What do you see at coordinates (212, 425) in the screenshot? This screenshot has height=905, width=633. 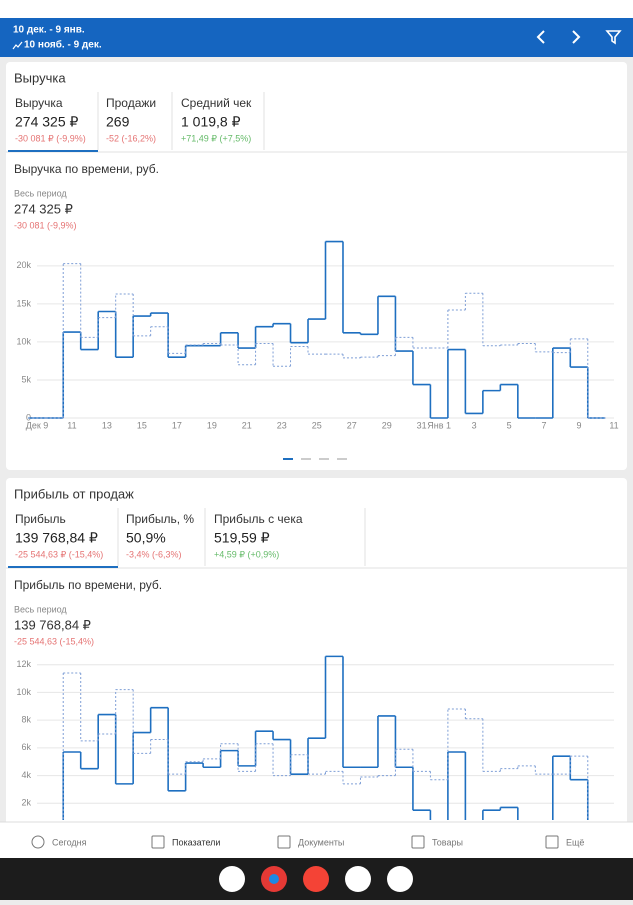 I see `x-tick-label: 19` at bounding box center [212, 425].